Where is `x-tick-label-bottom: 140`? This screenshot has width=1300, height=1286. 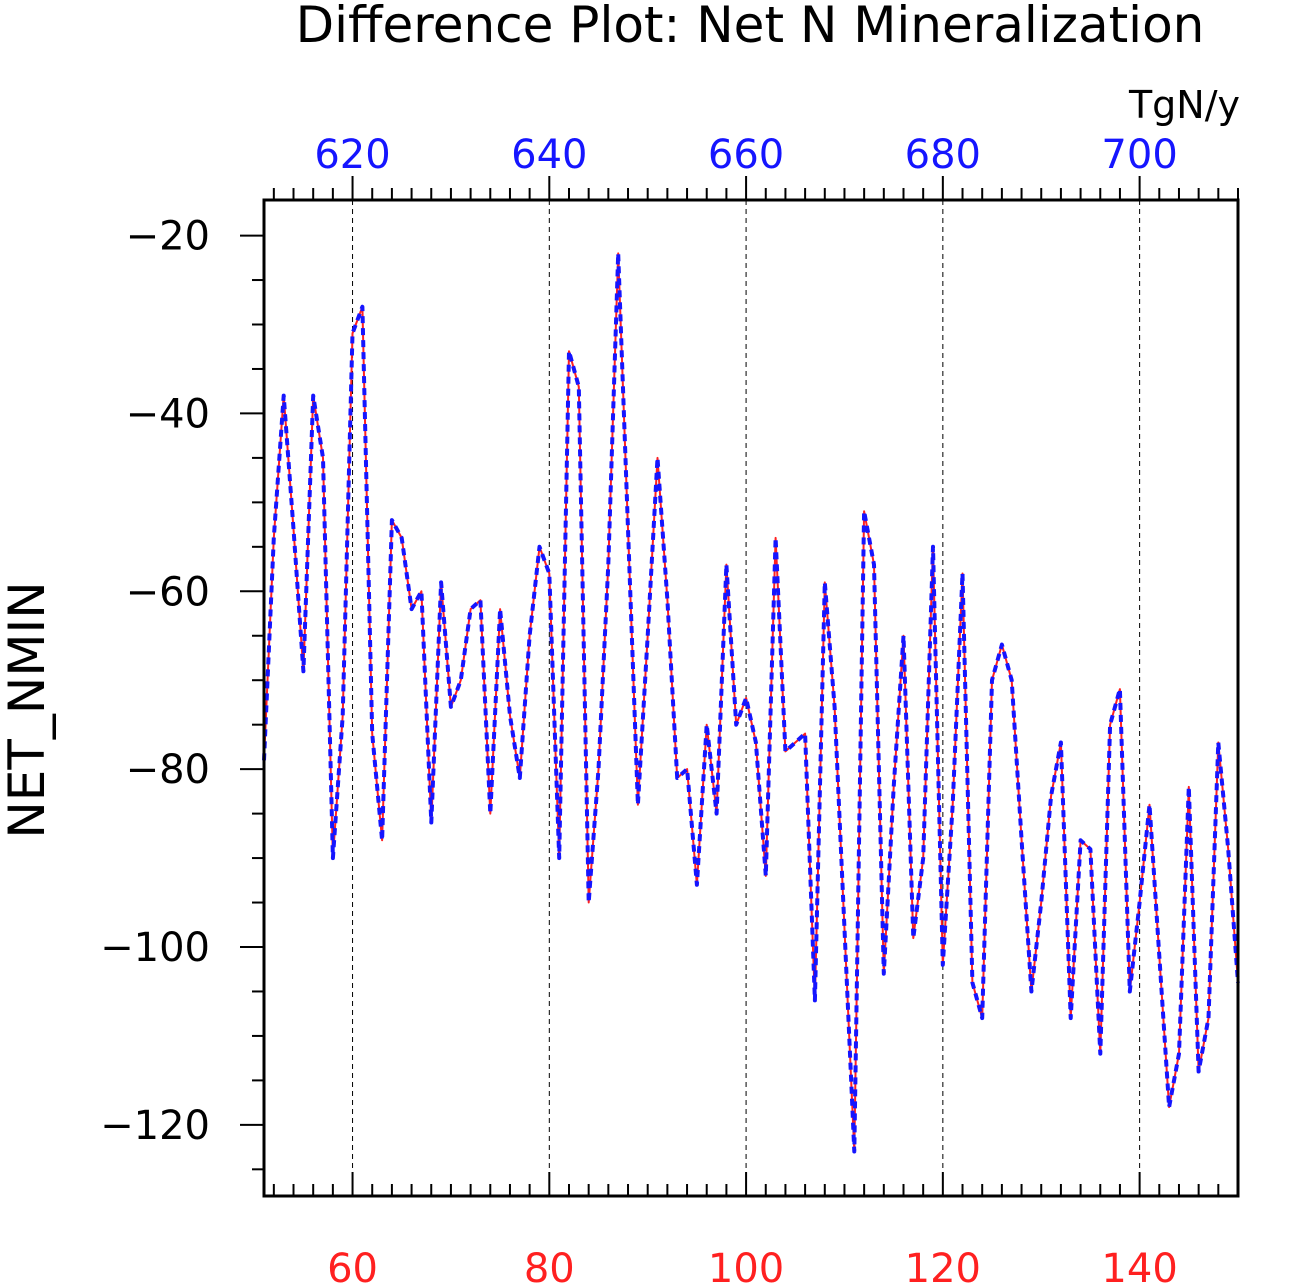 x-tick-label-bottom: 140 is located at coordinates (1139, 1266).